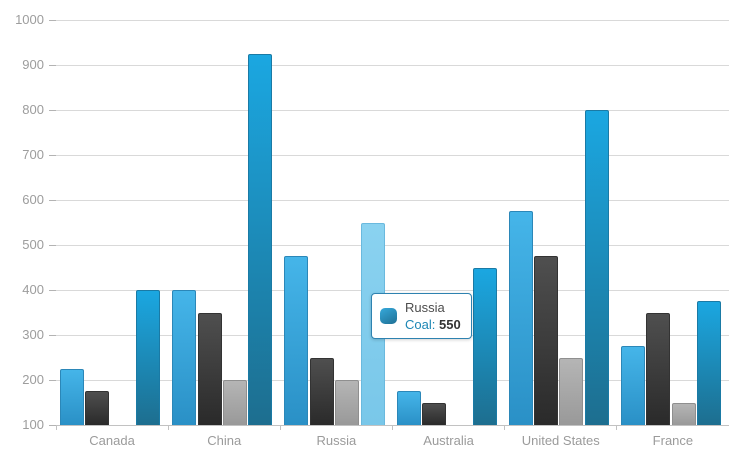 Image resolution: width=729 pixels, height=457 pixels. I want to click on x-axis-label-france: France, so click(673, 440).